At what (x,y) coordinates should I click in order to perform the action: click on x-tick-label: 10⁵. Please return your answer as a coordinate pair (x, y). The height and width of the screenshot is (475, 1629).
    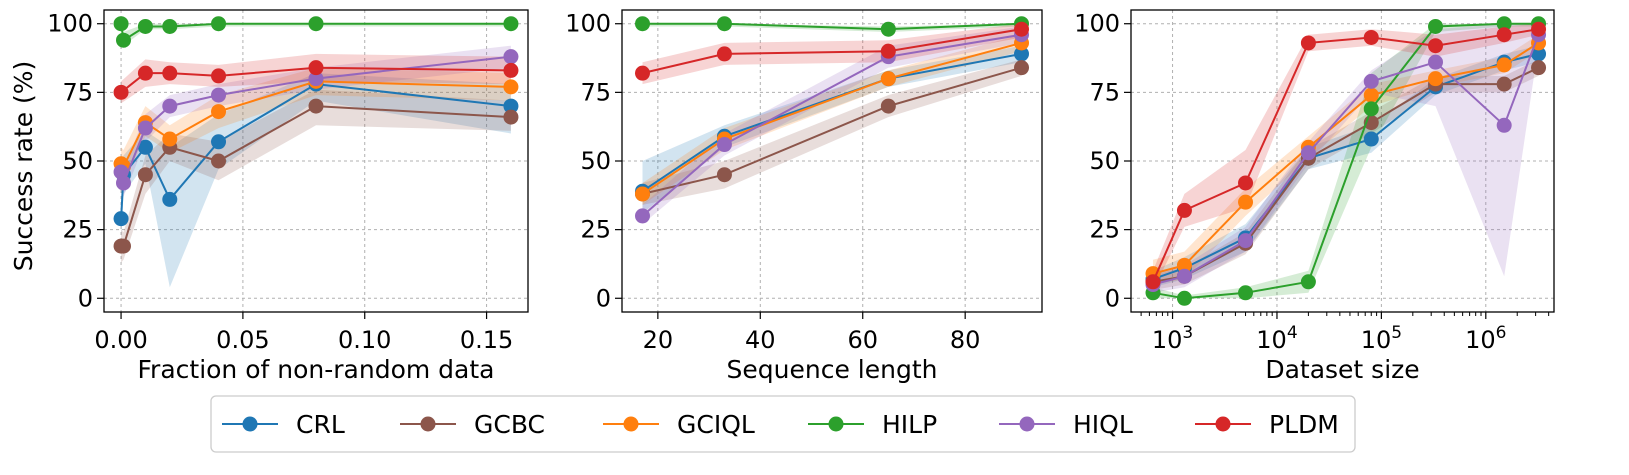
    Looking at the image, I should click on (1381, 338).